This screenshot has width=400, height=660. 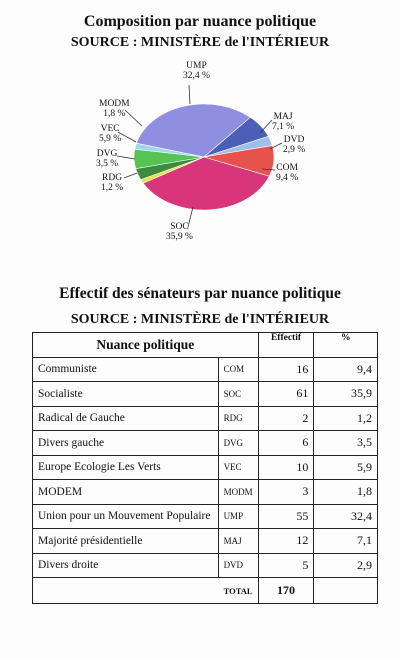 What do you see at coordinates (266, 126) in the screenshot?
I see `leader-line-maj` at bounding box center [266, 126].